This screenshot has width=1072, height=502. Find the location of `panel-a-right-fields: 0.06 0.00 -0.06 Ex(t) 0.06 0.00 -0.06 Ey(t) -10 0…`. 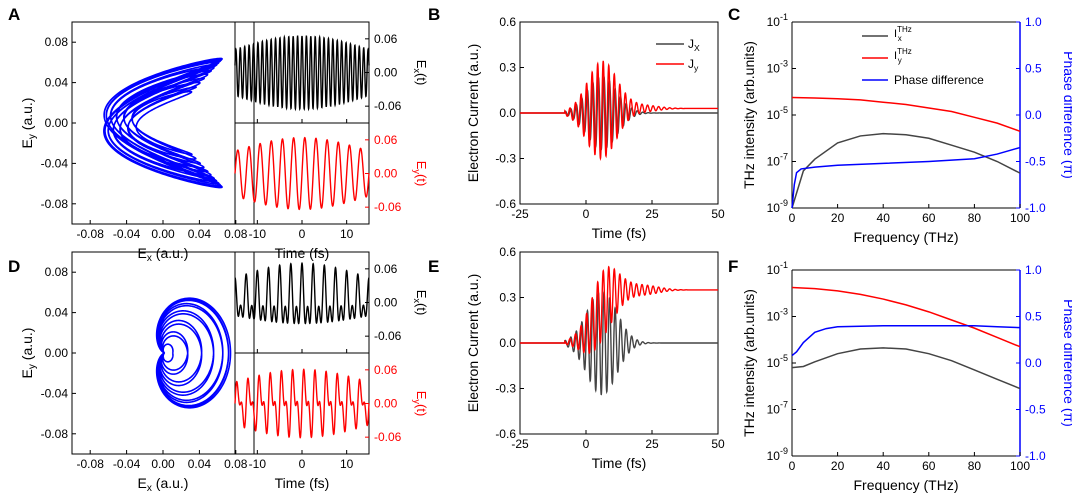

panel-a-right-fields: 0.06 0.00 -0.06 Ex(t) 0.06 0.00 -0.06 Ey(t) -10 0… is located at coordinates (331, 141).